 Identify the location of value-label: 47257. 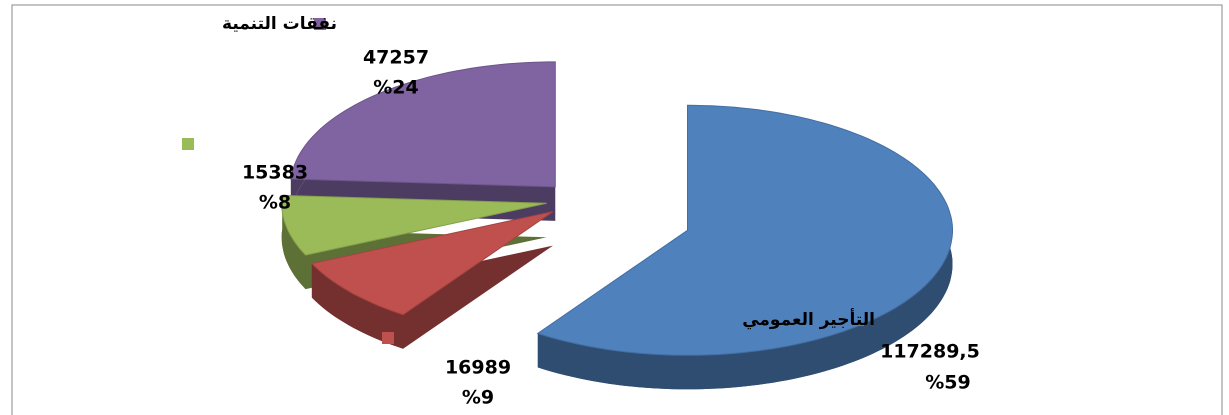
(396, 58).